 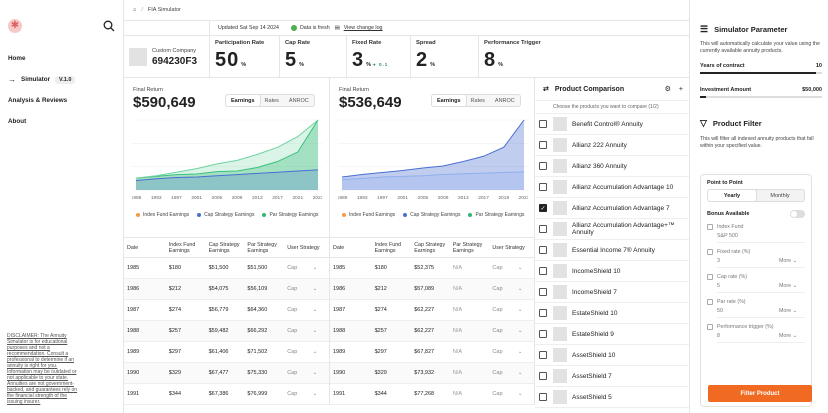 What do you see at coordinates (358, 60) in the screenshot?
I see `metric-value: 3` at bounding box center [358, 60].